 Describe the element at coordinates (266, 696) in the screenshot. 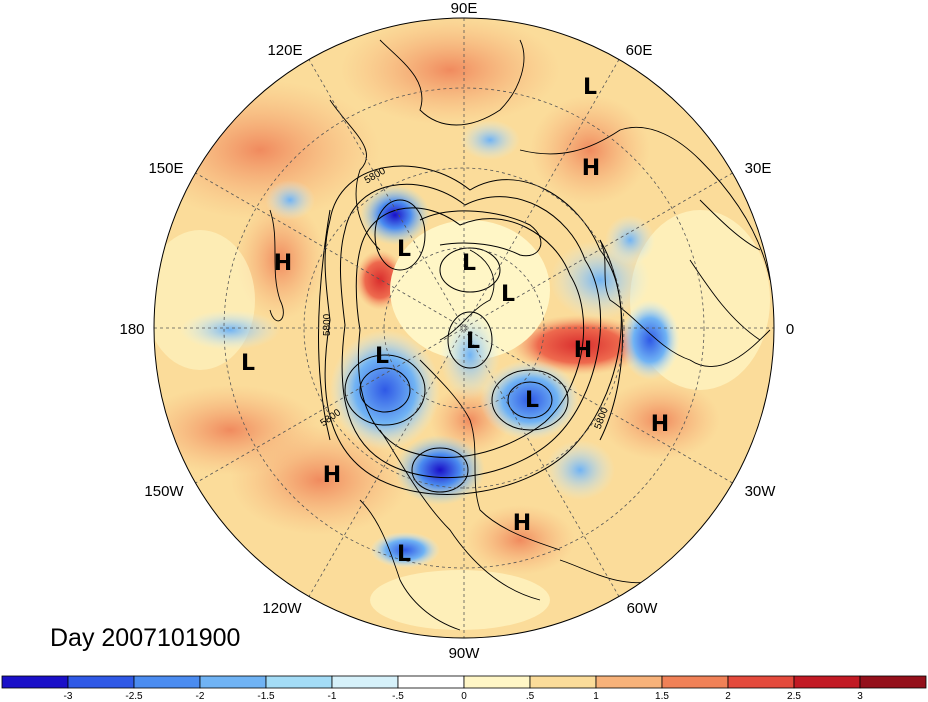

I see `colorbar-tick-label: -1.5` at that location.